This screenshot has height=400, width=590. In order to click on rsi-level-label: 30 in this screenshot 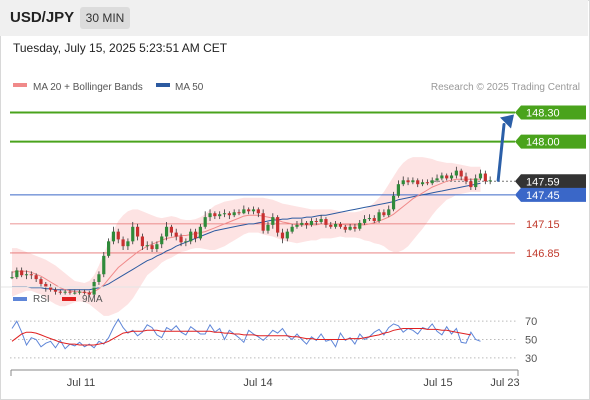, I will do `click(531, 359)`.